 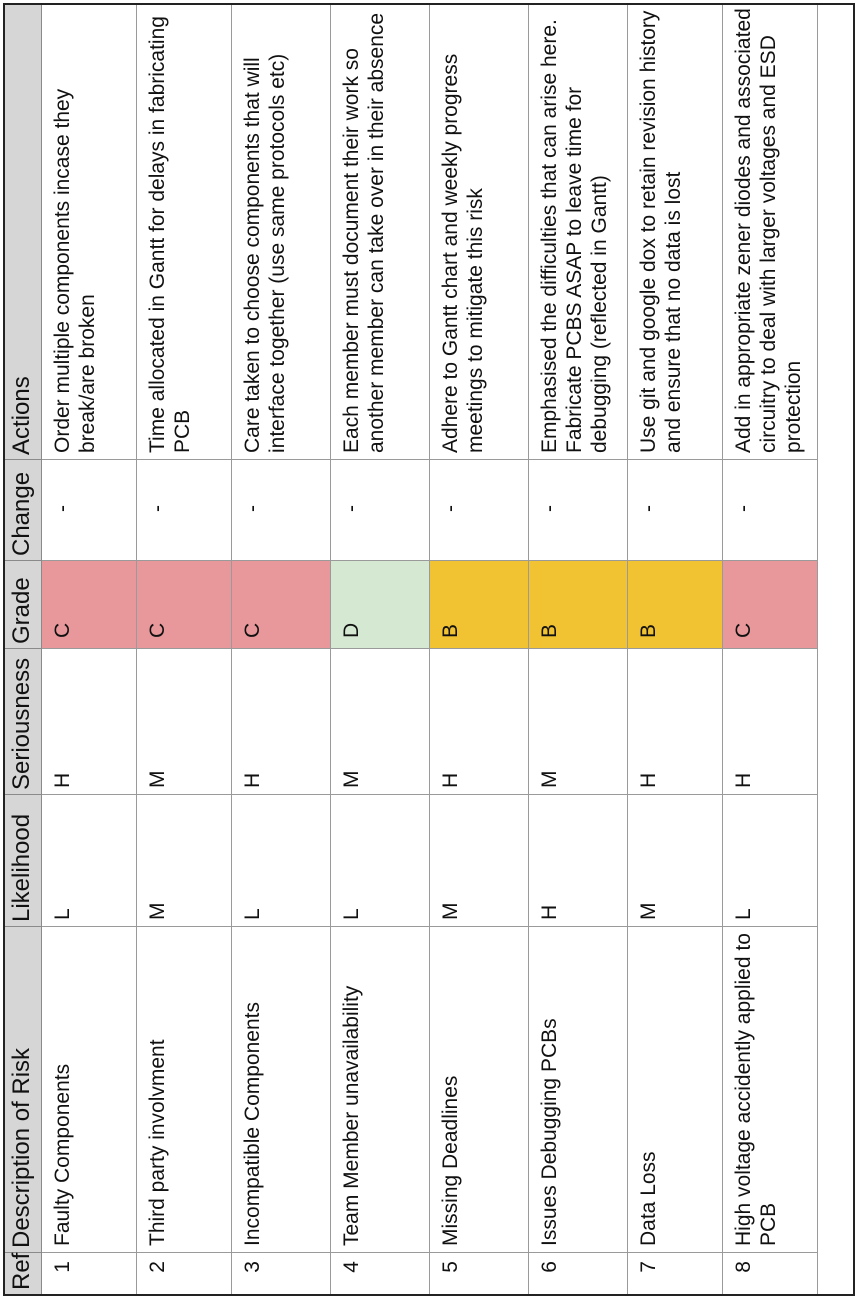 I want to click on cell-grade: D, so click(x=380, y=604).